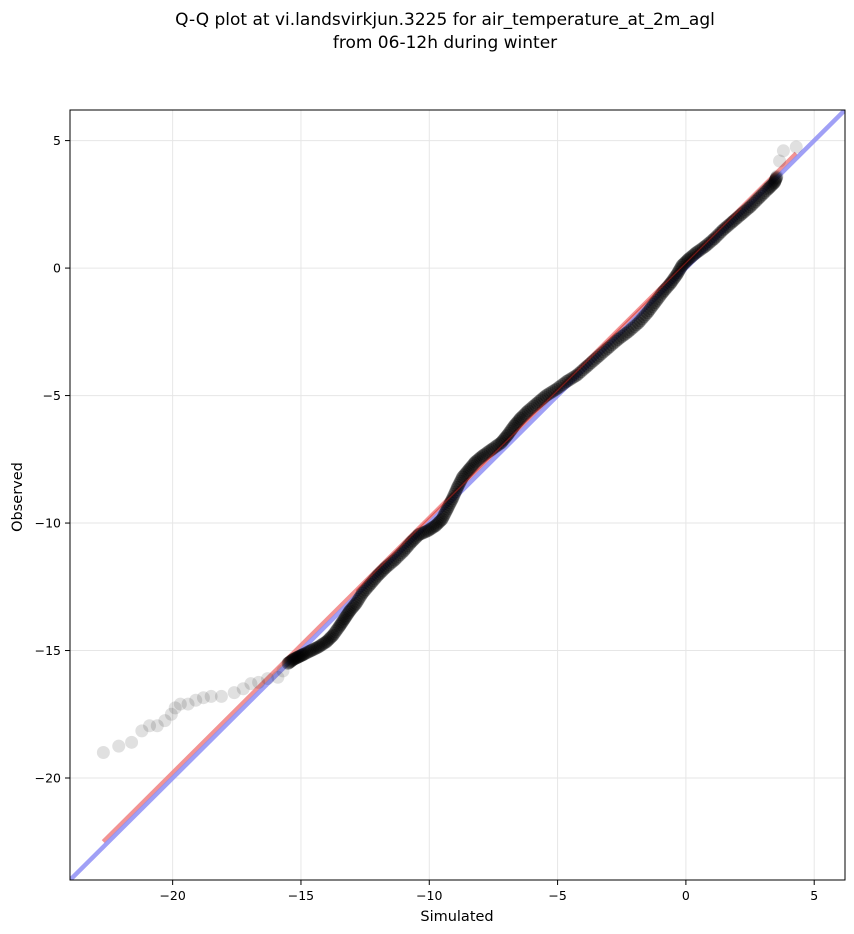  What do you see at coordinates (57, 140) in the screenshot?
I see `y-tick-label: 5` at bounding box center [57, 140].